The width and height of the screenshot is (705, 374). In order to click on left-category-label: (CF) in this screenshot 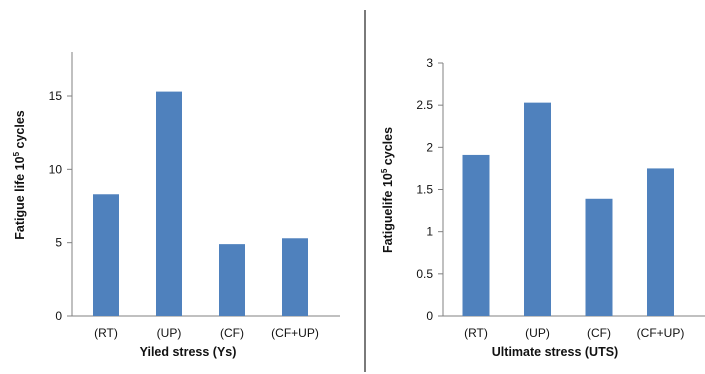, I will do `click(232, 333)`.